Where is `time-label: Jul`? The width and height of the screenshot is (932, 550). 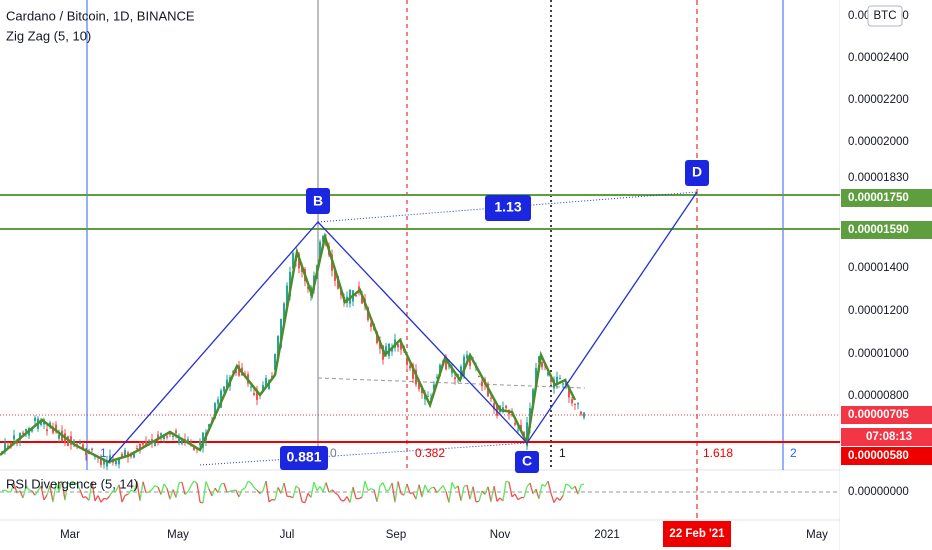 time-label: Jul is located at coordinates (287, 535).